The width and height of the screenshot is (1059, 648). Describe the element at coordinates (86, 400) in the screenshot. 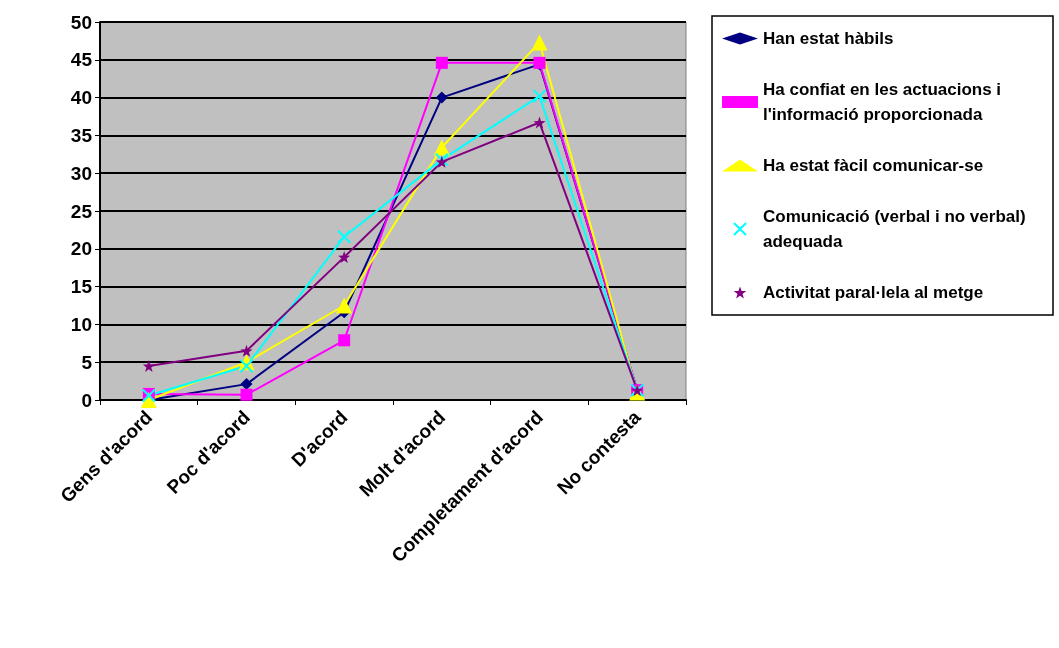

I see `y-tick-label: 0` at that location.